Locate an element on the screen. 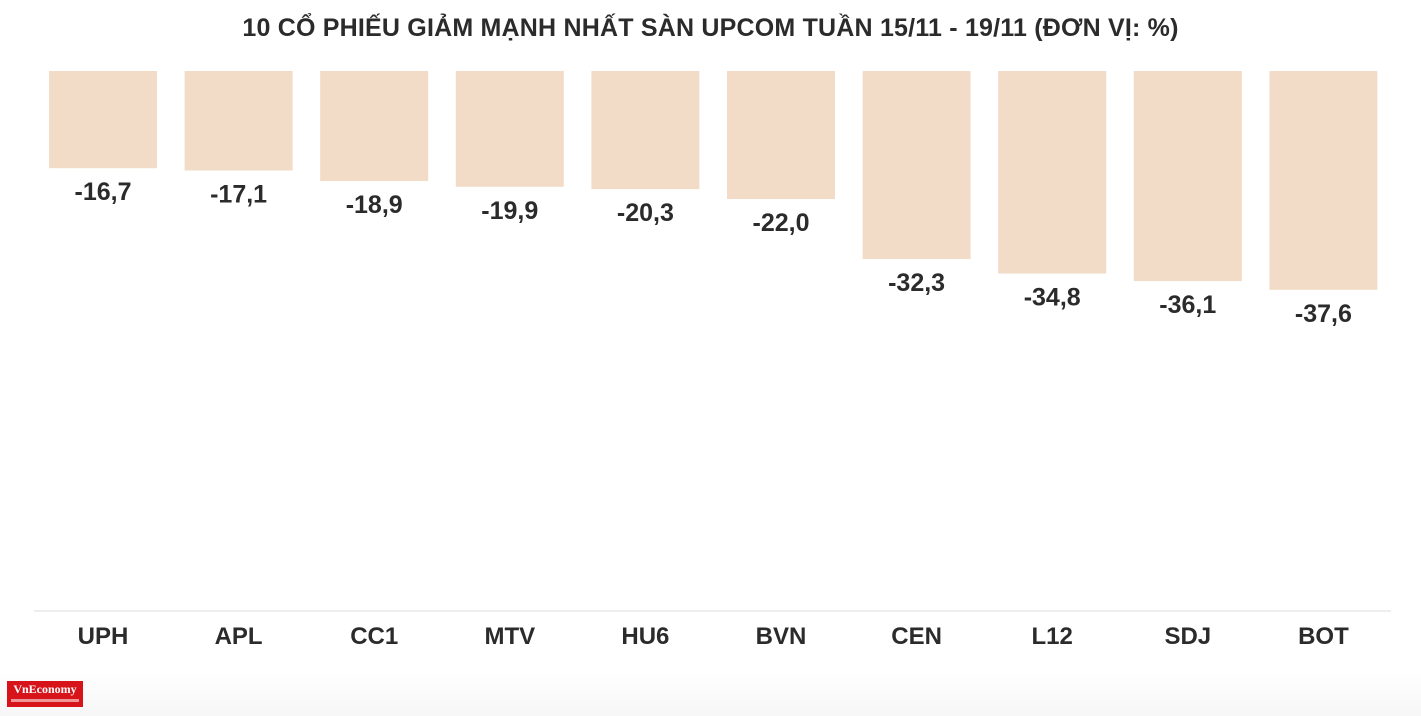 This screenshot has height=716, width=1421. value-label-bvn: -22,0 is located at coordinates (781, 223).